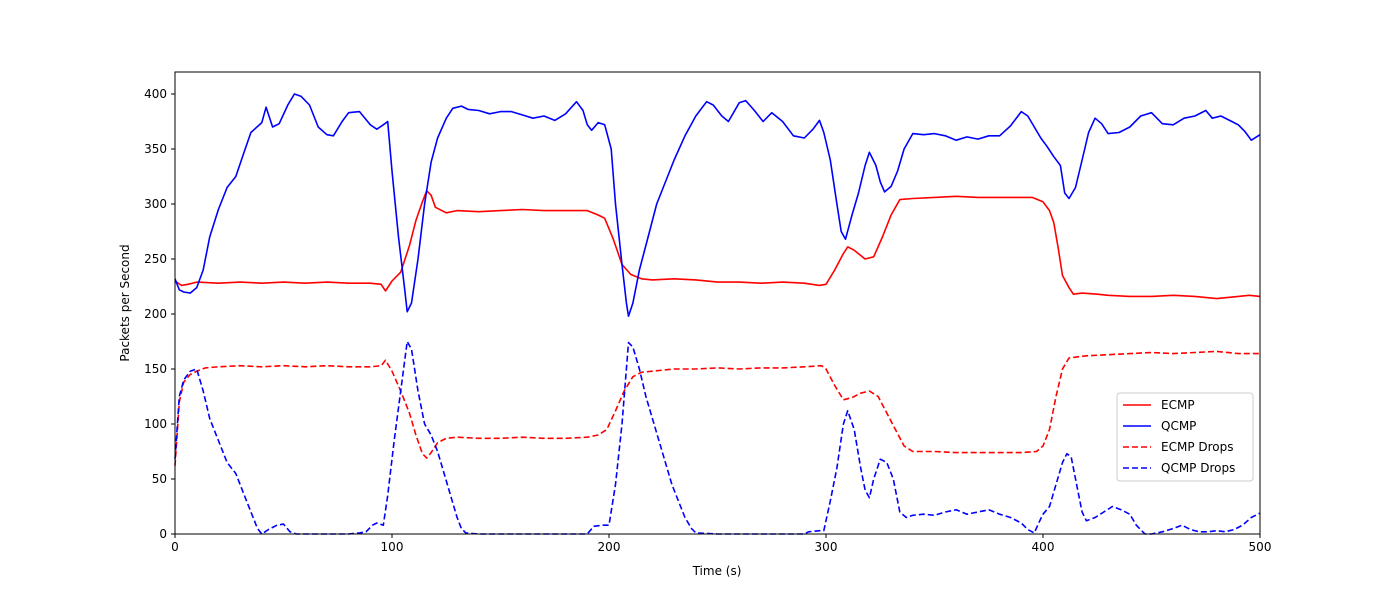 This screenshot has width=1400, height=600. Describe the element at coordinates (125, 302) in the screenshot. I see `y-axis-label: Packets per Second` at that location.